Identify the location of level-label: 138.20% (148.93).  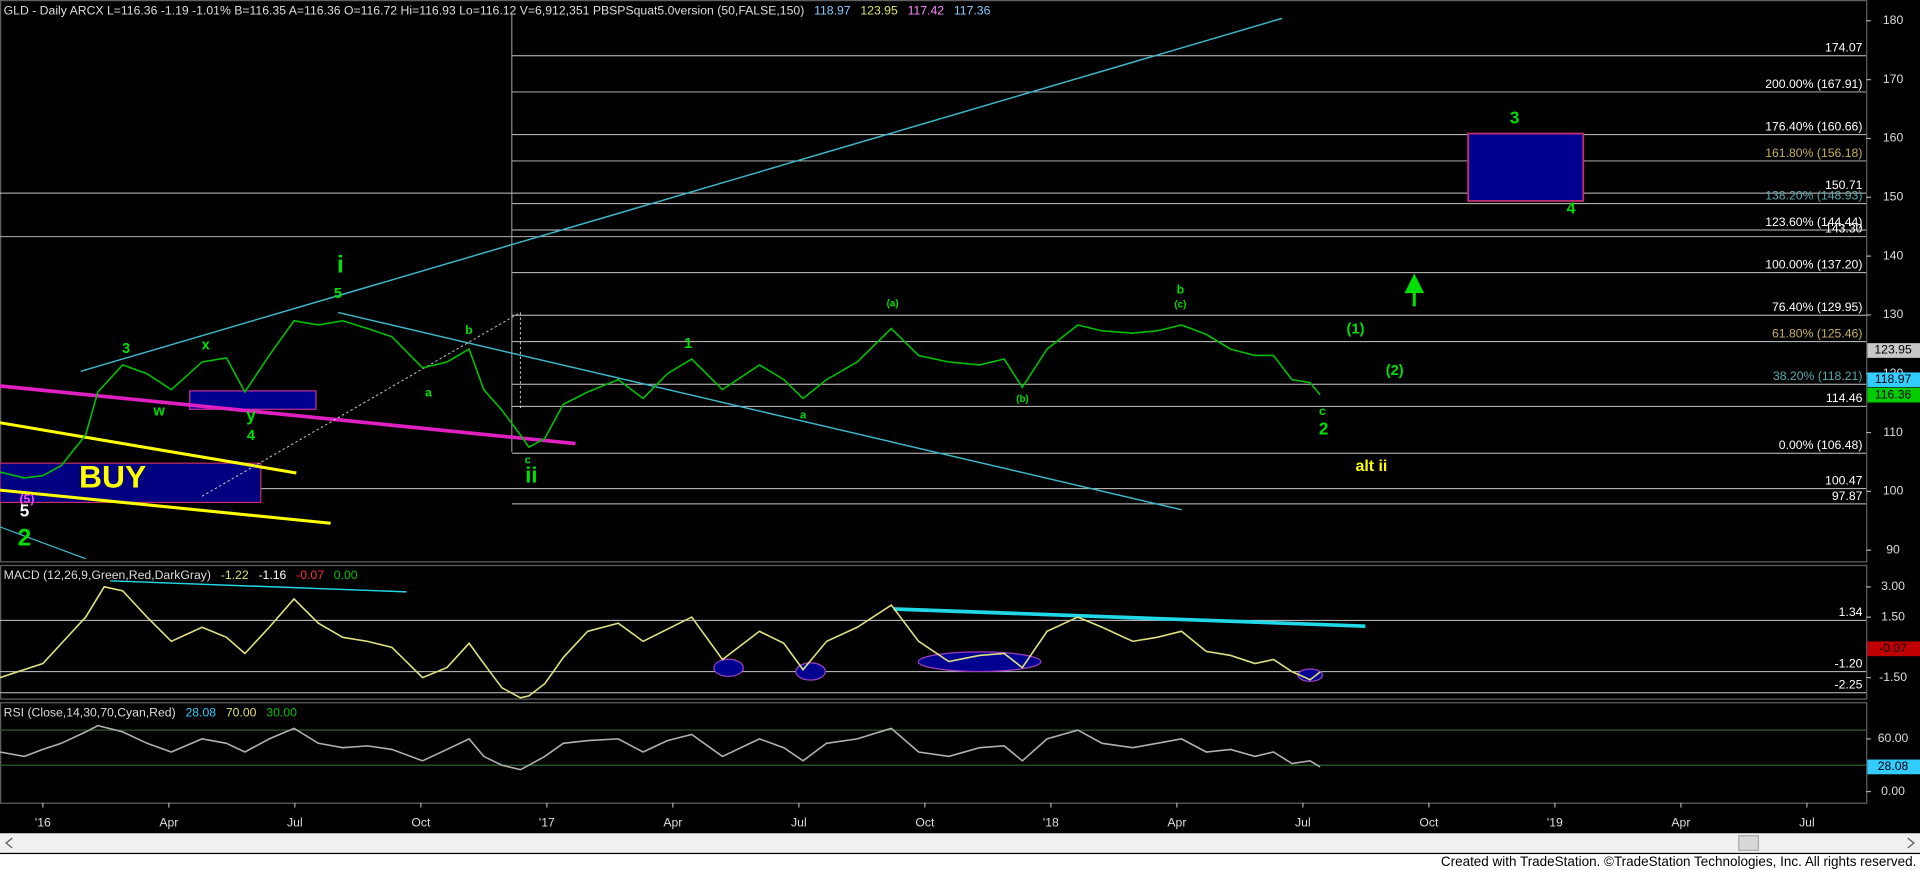
(1813, 195).